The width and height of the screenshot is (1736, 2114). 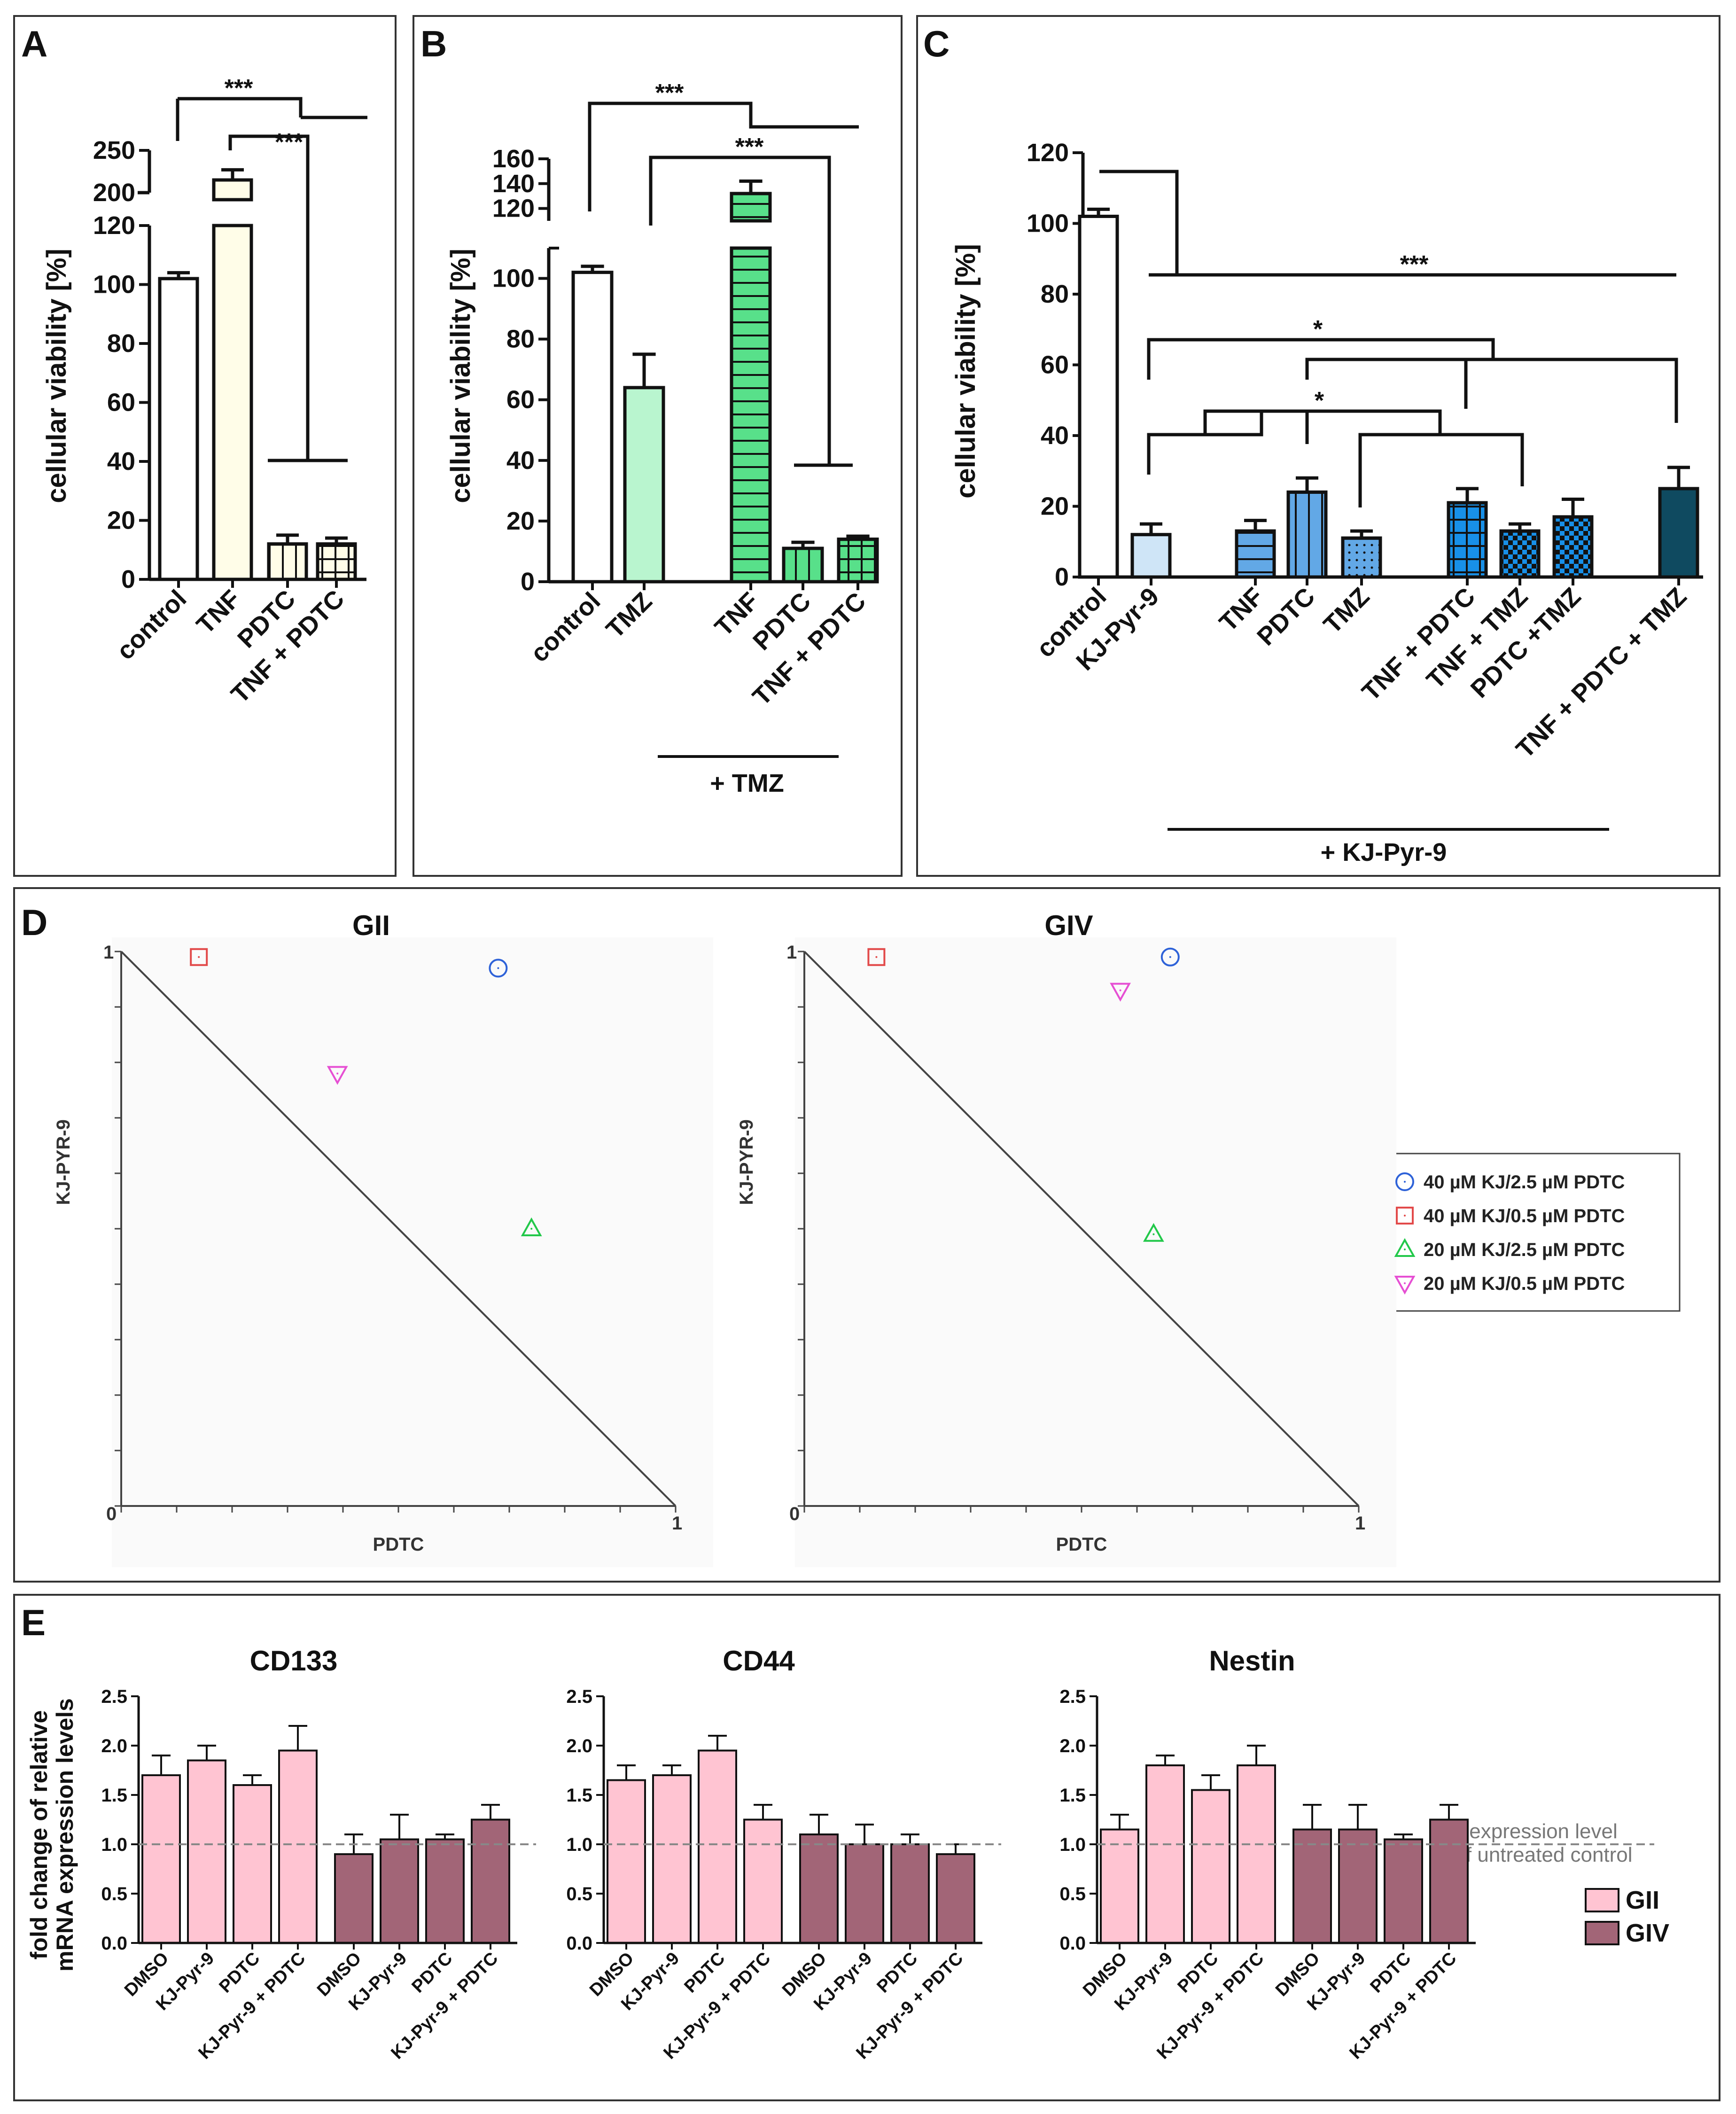 I want to click on chart-b-brackets, so click(x=723, y=284).